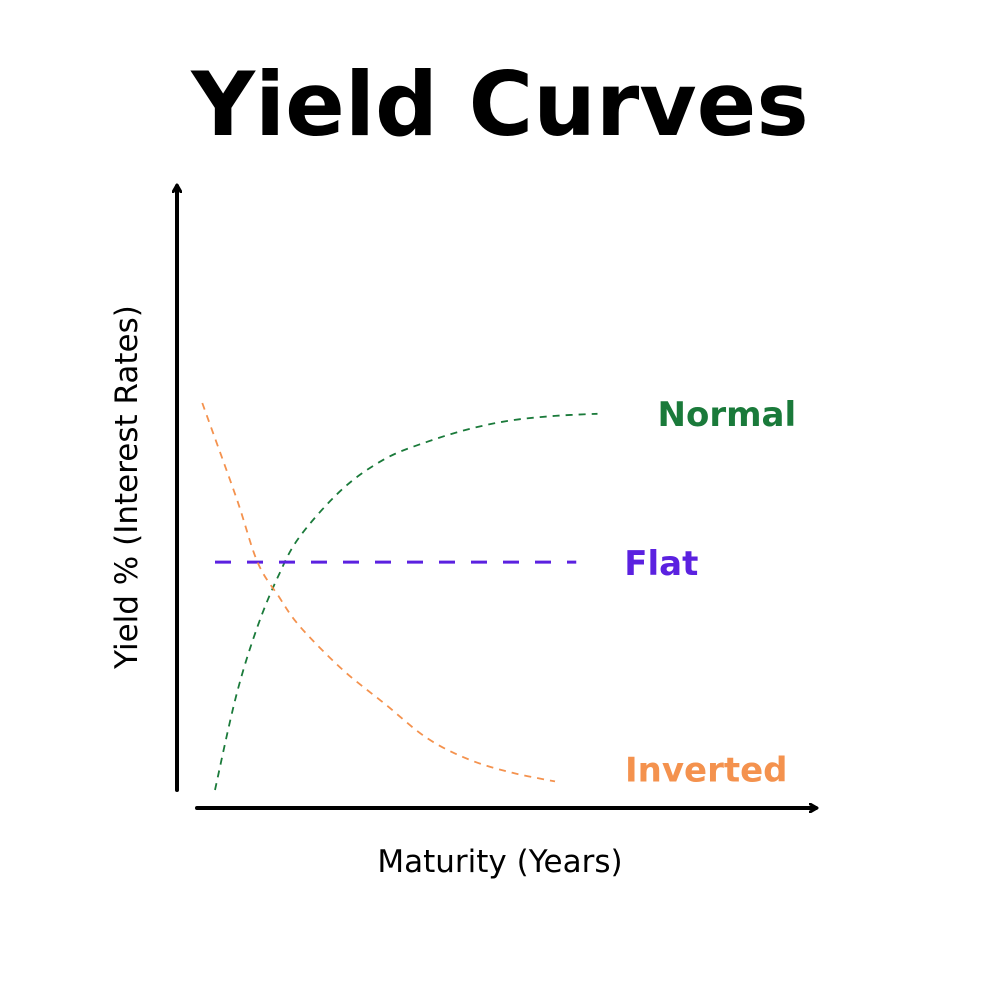  Describe the element at coordinates (127, 487) in the screenshot. I see `y-axis-label: Yield % (Interest Rates)` at that location.